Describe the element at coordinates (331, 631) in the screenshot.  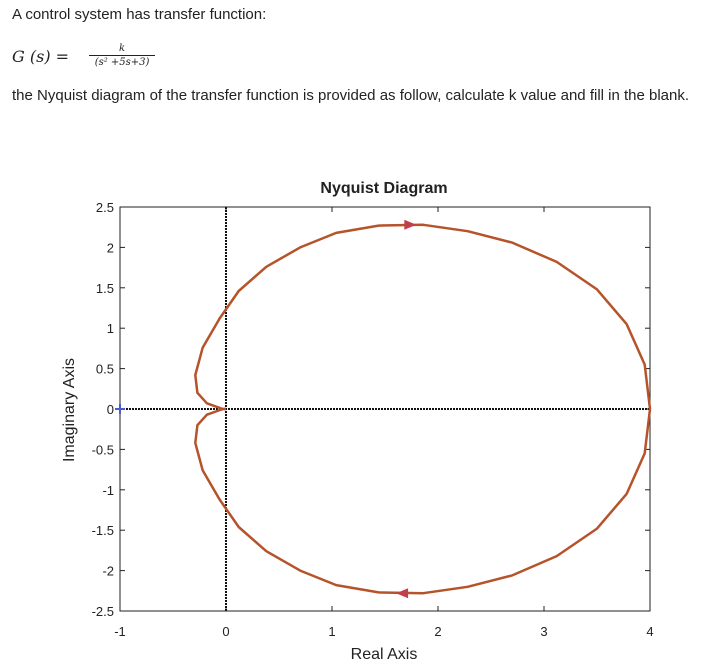
I see `x-tick-label: 1` at that location.